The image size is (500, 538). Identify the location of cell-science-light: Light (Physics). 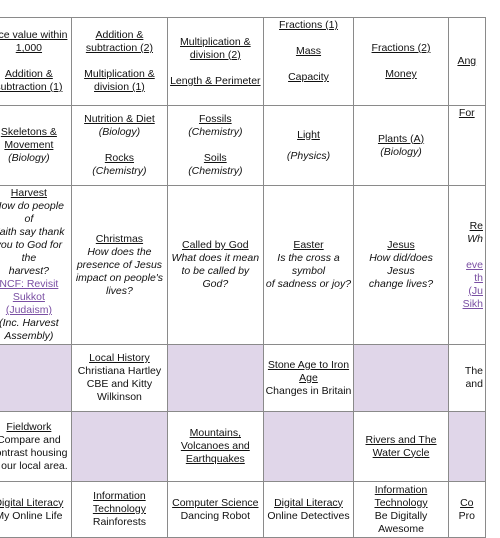
(308, 145).